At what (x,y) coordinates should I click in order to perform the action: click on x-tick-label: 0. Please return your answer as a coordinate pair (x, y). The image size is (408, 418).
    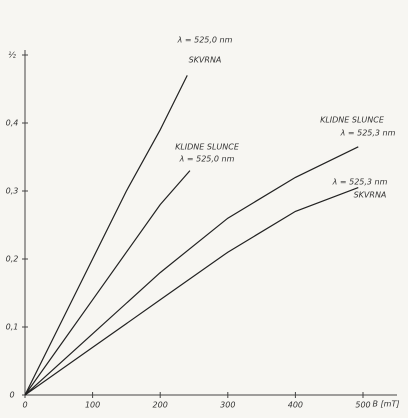
    Looking at the image, I should click on (24, 405).